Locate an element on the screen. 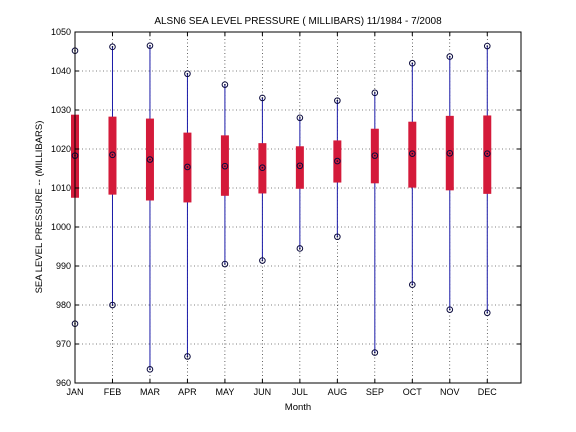  min-marker-oct is located at coordinates (412, 285).